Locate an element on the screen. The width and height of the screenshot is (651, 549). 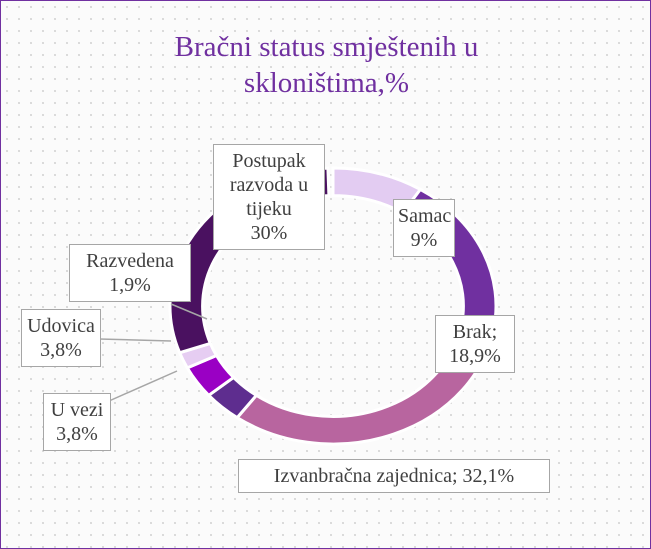
data-label: Udovica 3,8% is located at coordinates (61, 338).